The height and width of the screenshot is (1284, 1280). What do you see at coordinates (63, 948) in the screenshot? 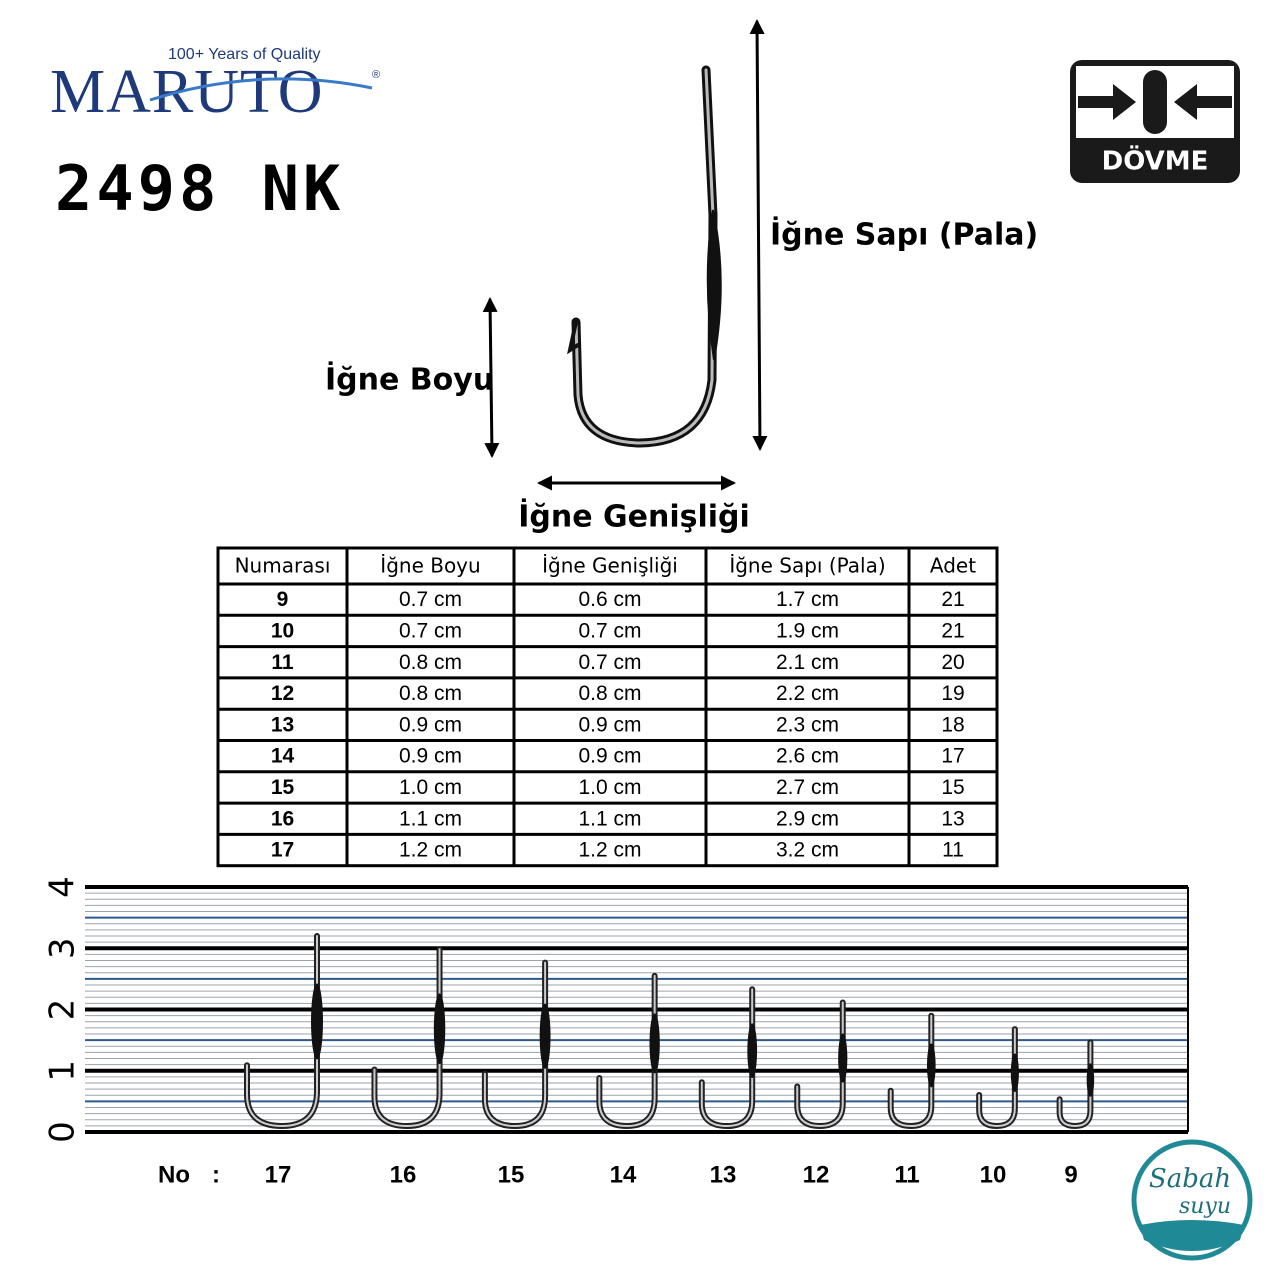
I see `ruler-tick-label: 3` at bounding box center [63, 948].